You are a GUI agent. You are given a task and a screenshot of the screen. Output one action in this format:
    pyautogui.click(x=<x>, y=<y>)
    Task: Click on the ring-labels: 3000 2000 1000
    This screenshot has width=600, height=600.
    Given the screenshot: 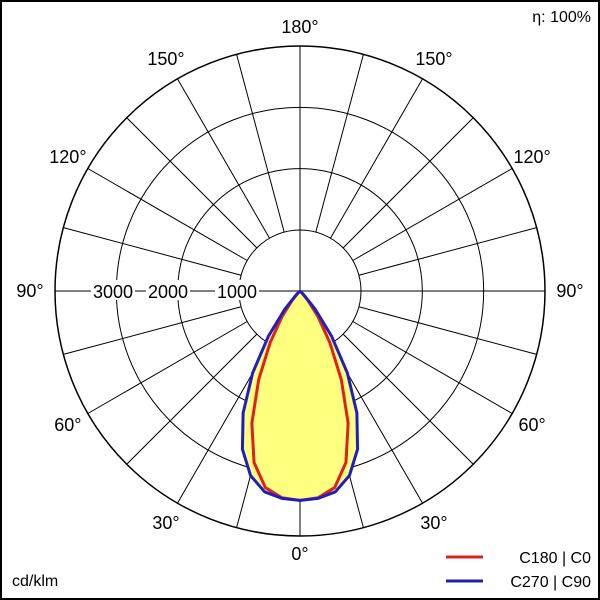 What is the action you would take?
    pyautogui.click(x=175, y=291)
    